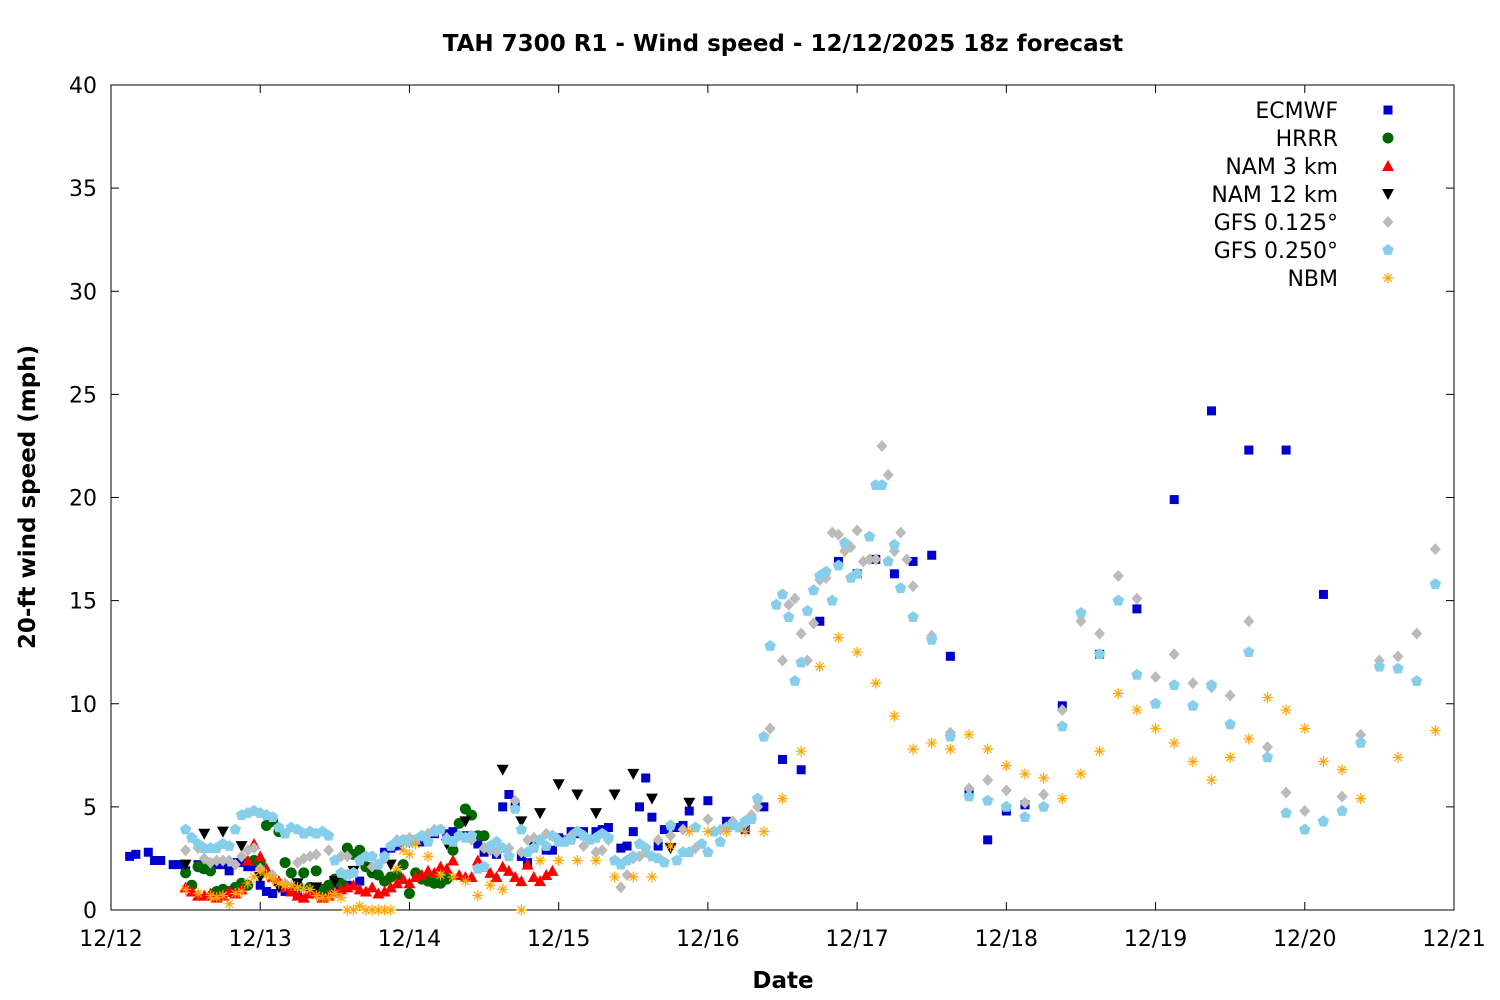  Describe the element at coordinates (83, 292) in the screenshot. I see `y-tick-label: 30` at that location.